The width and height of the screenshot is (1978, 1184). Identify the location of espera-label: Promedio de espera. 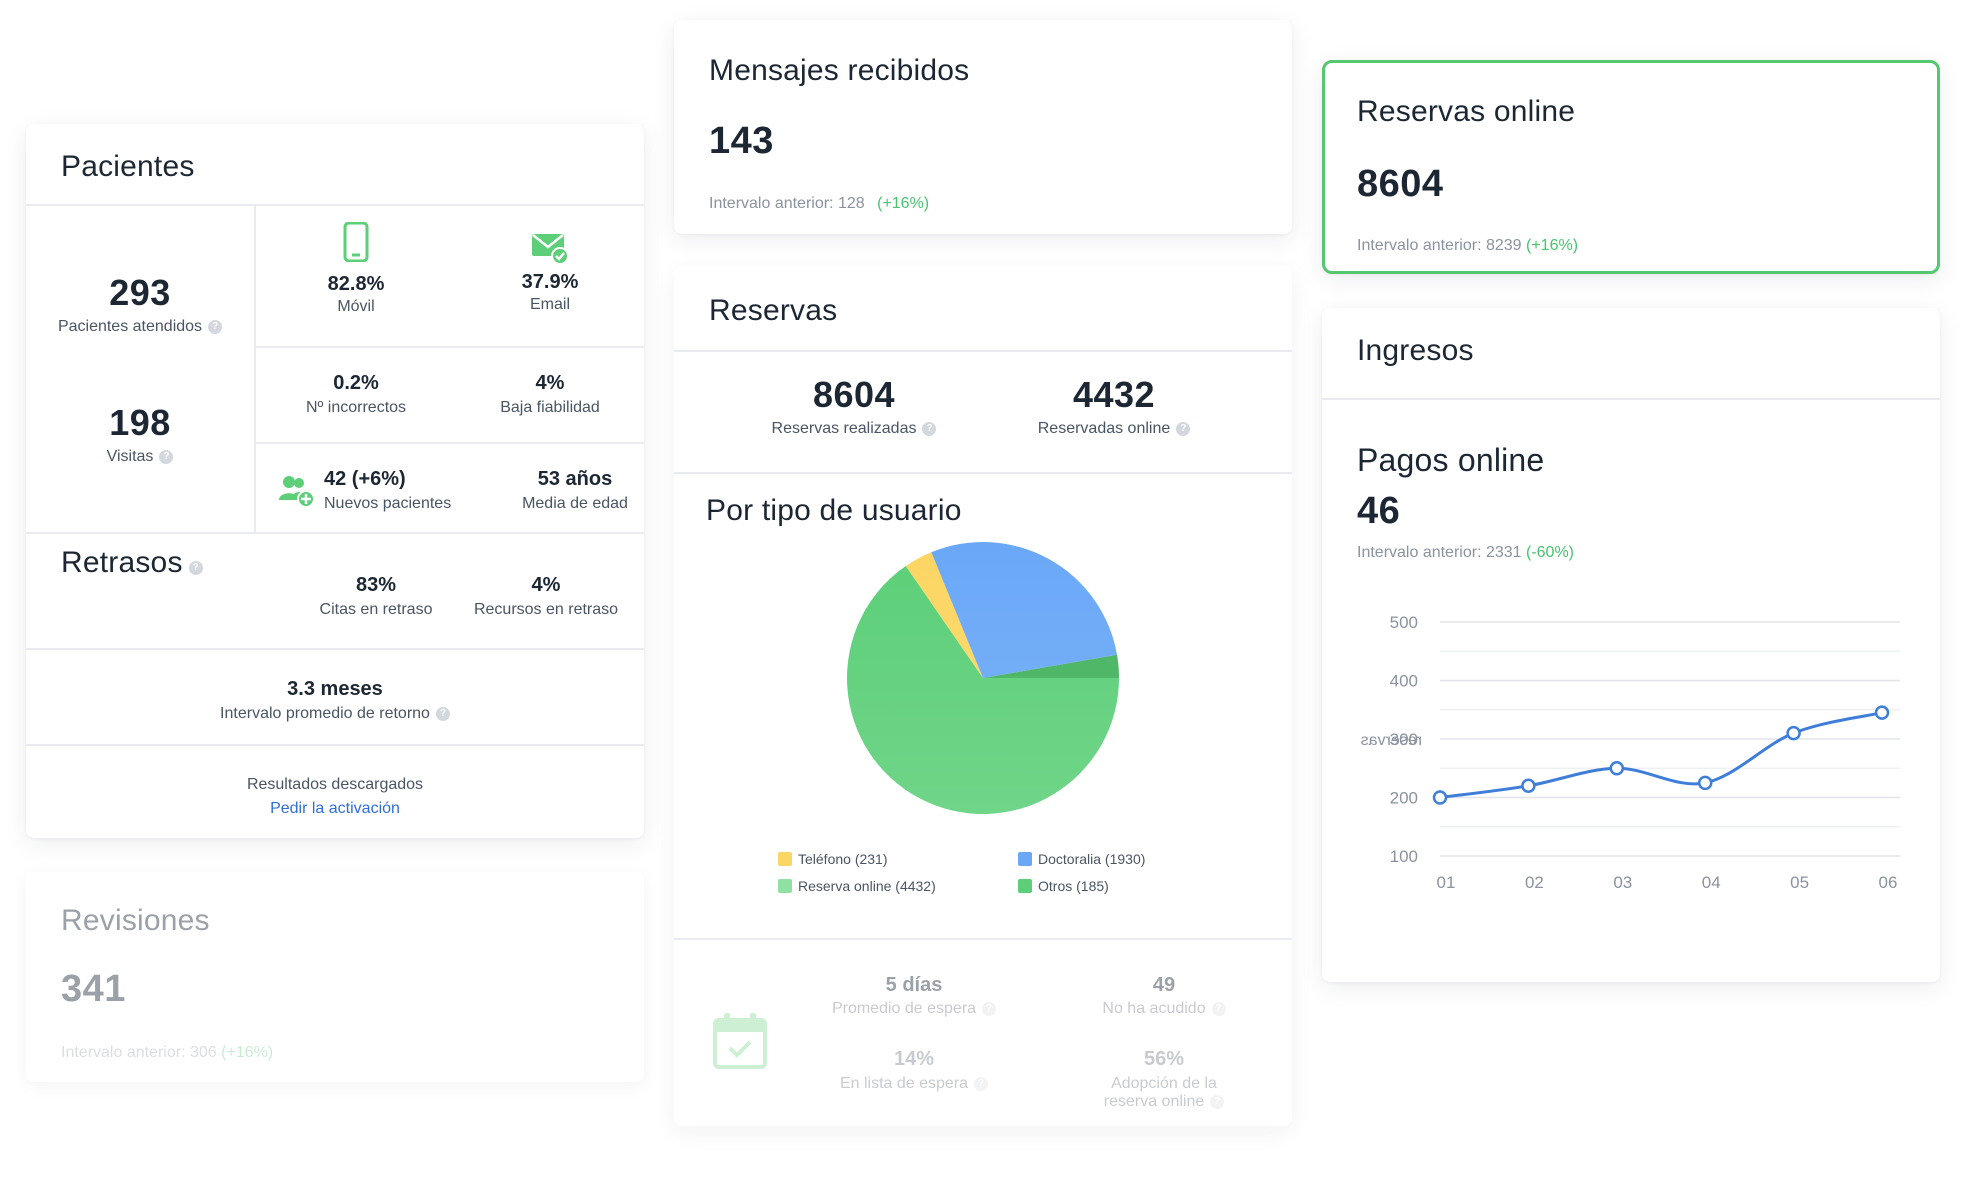
(904, 1008).